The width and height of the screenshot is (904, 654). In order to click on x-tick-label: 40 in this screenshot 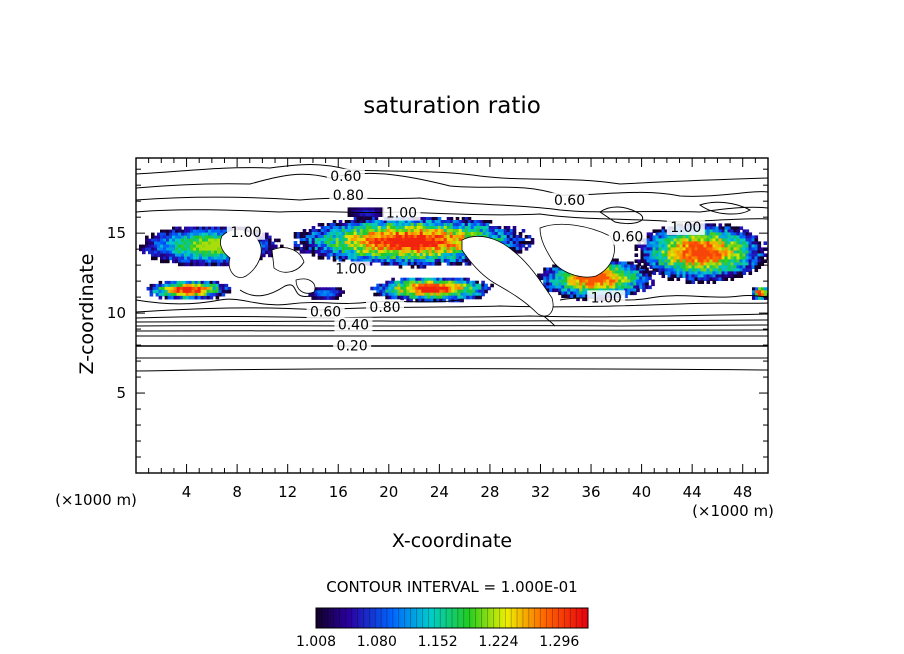, I will do `click(641, 492)`.